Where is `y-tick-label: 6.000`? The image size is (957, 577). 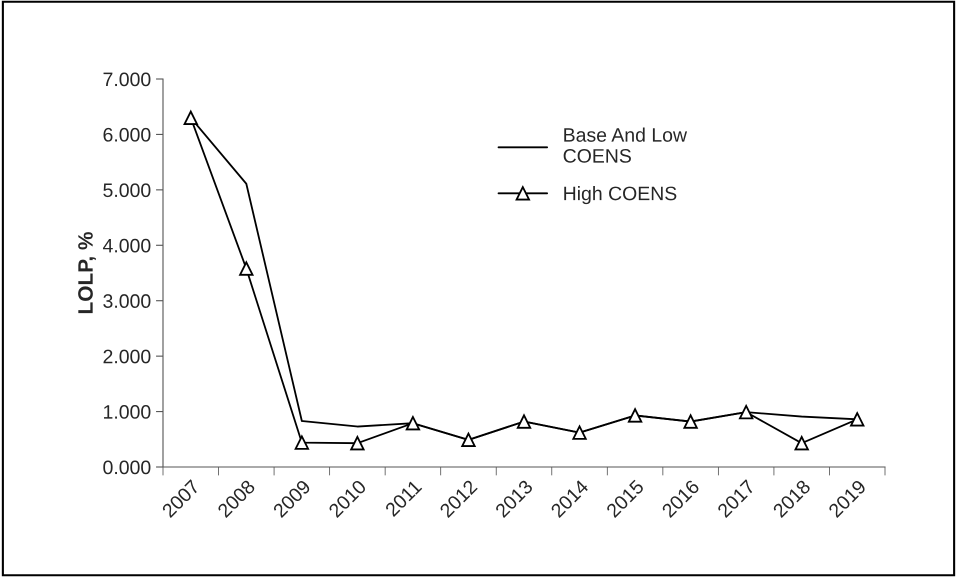 y-tick-label: 6.000 is located at coordinates (127, 135).